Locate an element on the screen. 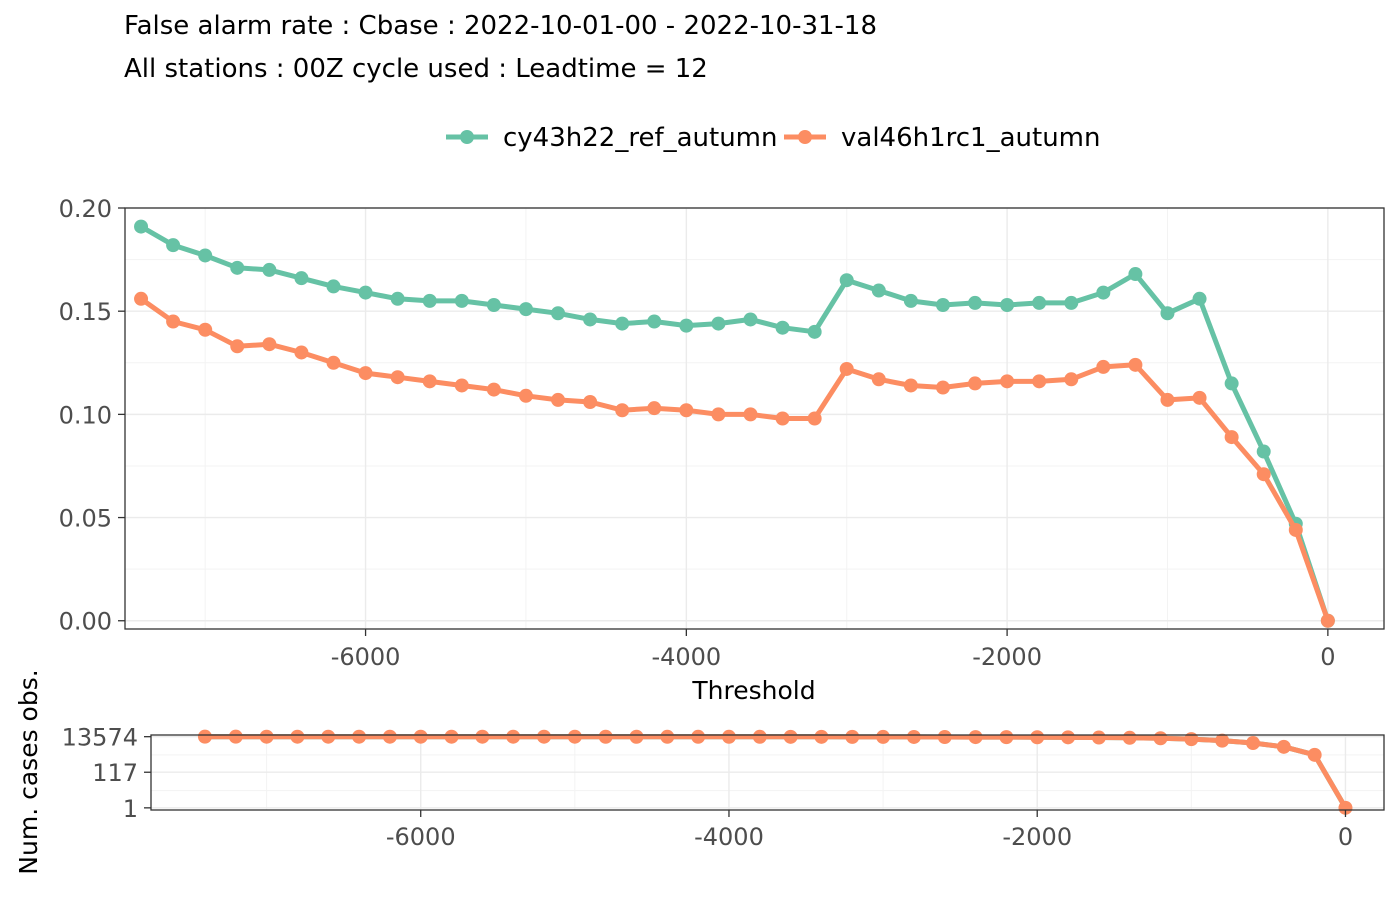  x-axis-title: Threshold is located at coordinates (753, 690).